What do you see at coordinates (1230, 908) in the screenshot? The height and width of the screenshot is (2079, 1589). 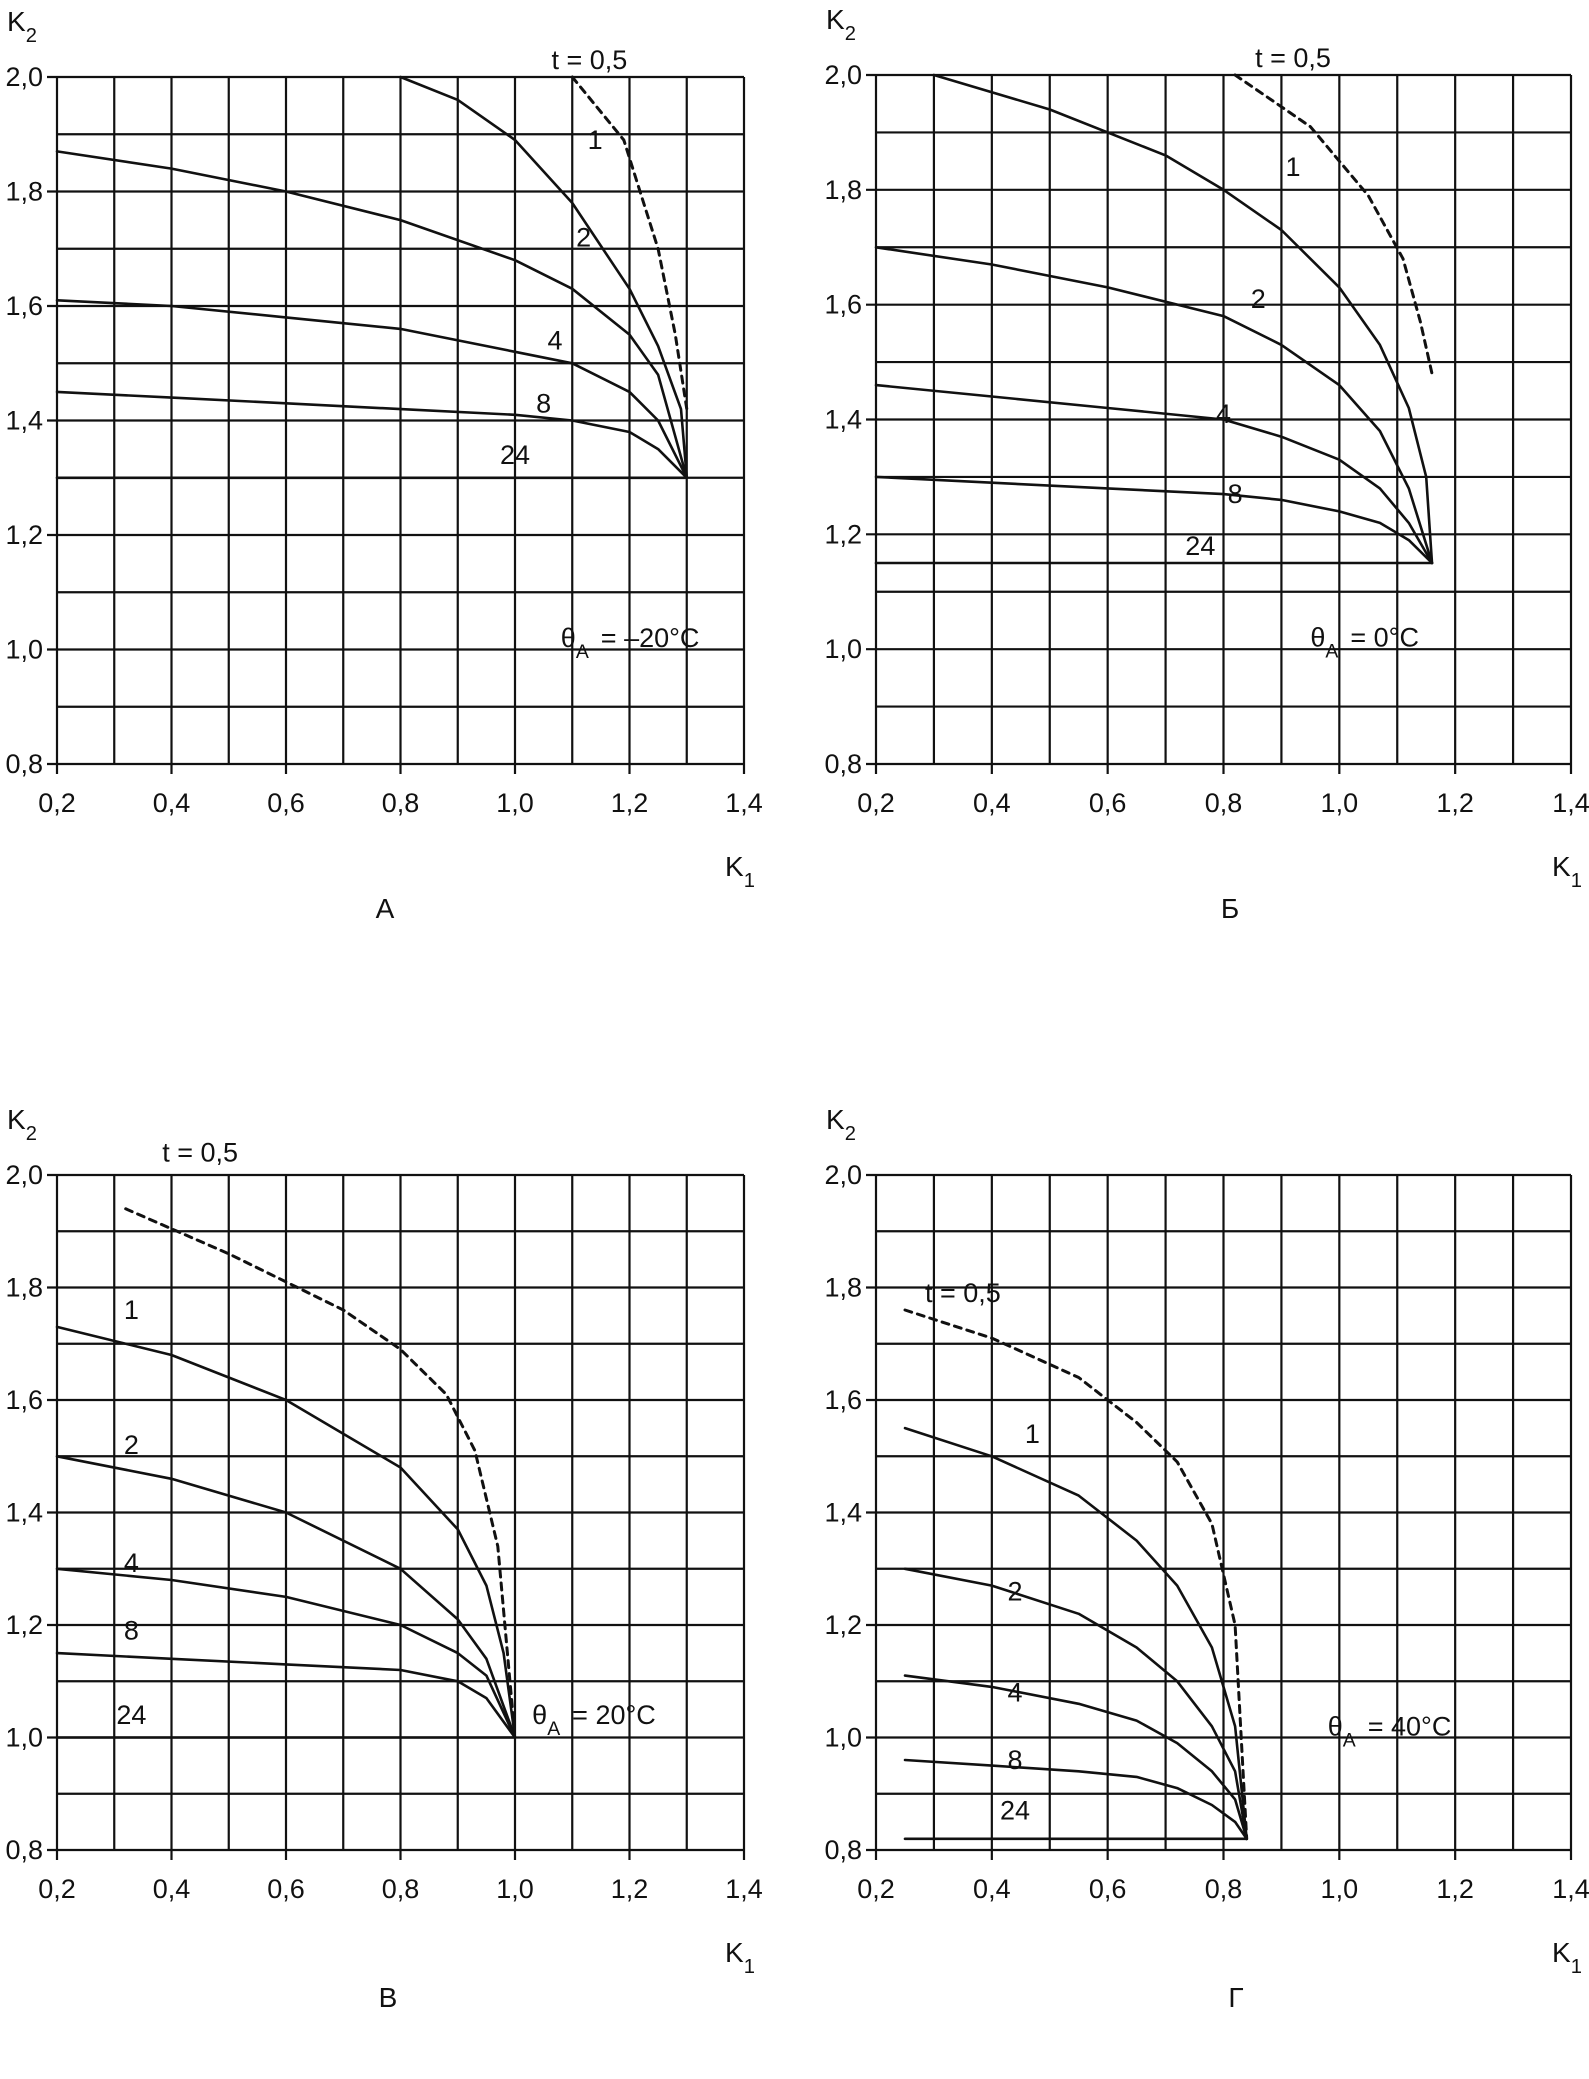 I see `panel-caption: Б` at bounding box center [1230, 908].